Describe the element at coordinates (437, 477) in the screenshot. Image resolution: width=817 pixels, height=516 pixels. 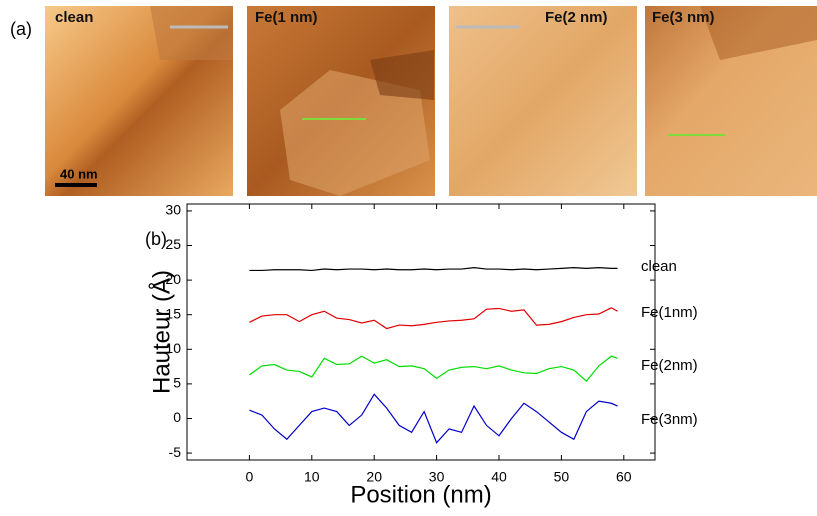
I see `x-tick-label: 30` at that location.